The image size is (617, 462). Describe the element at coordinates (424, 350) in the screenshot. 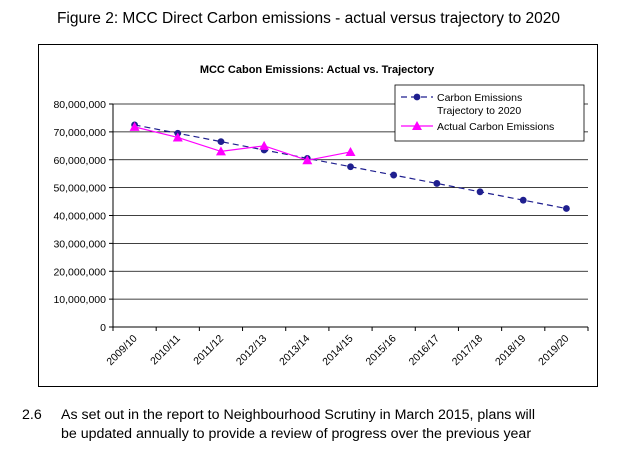

I see `x-tick-label: 2016/17` at that location.